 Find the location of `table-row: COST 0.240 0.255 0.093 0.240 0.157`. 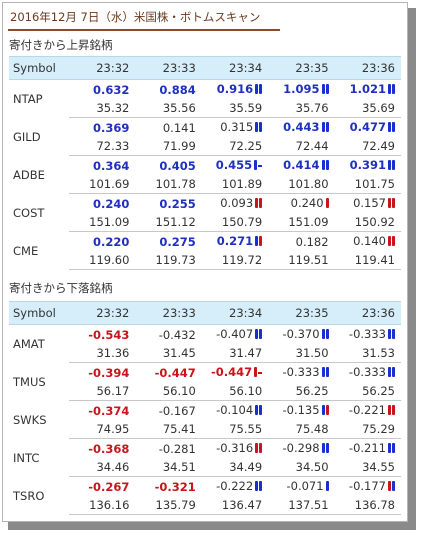

table-row: COST 0.240 0.255 0.093 0.240 0.157 is located at coordinates (205, 207).